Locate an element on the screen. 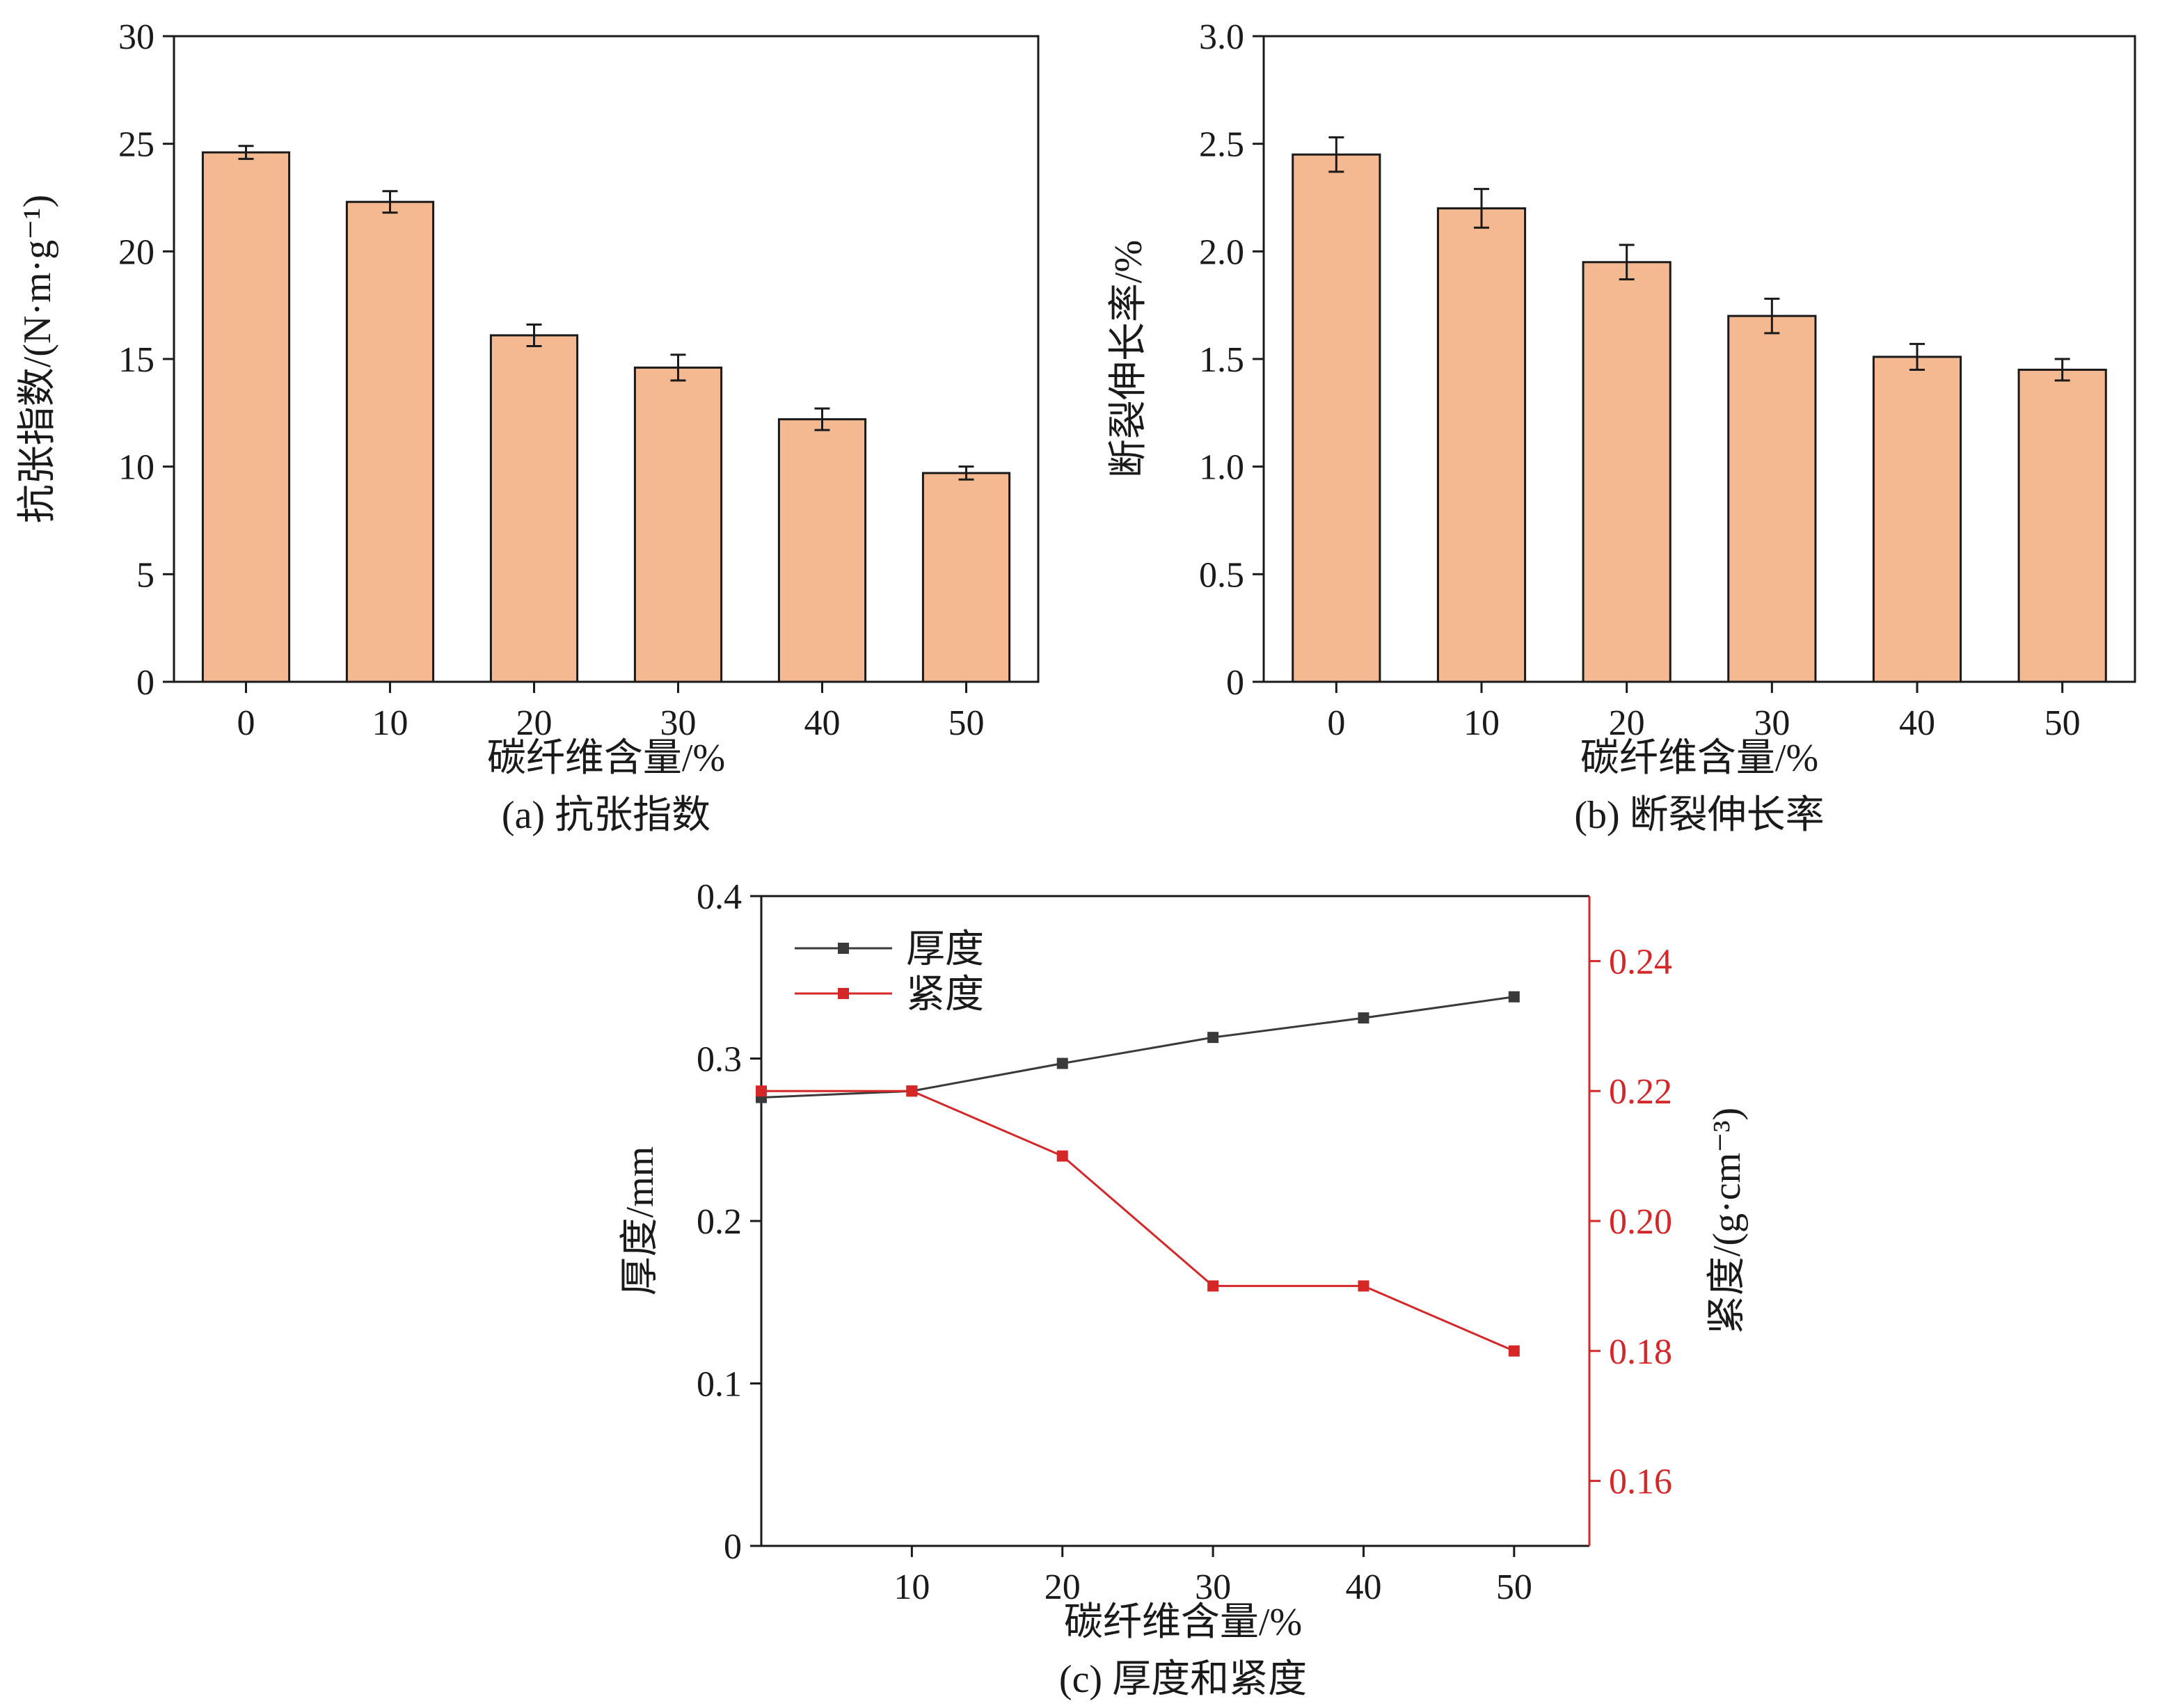  y-axis-title: 断裂伸长率/% is located at coordinates (1128, 359).